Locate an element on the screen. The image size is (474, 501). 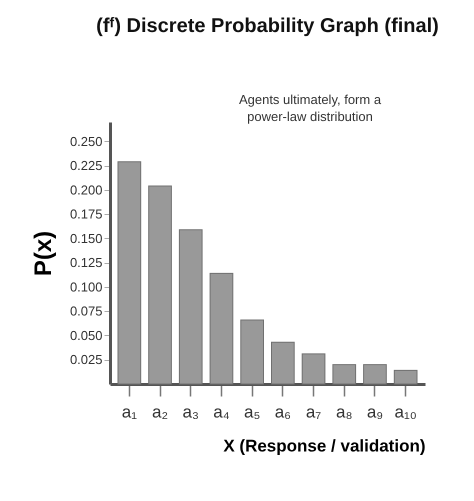
x-tick-label: a₈ is located at coordinates (344, 412).